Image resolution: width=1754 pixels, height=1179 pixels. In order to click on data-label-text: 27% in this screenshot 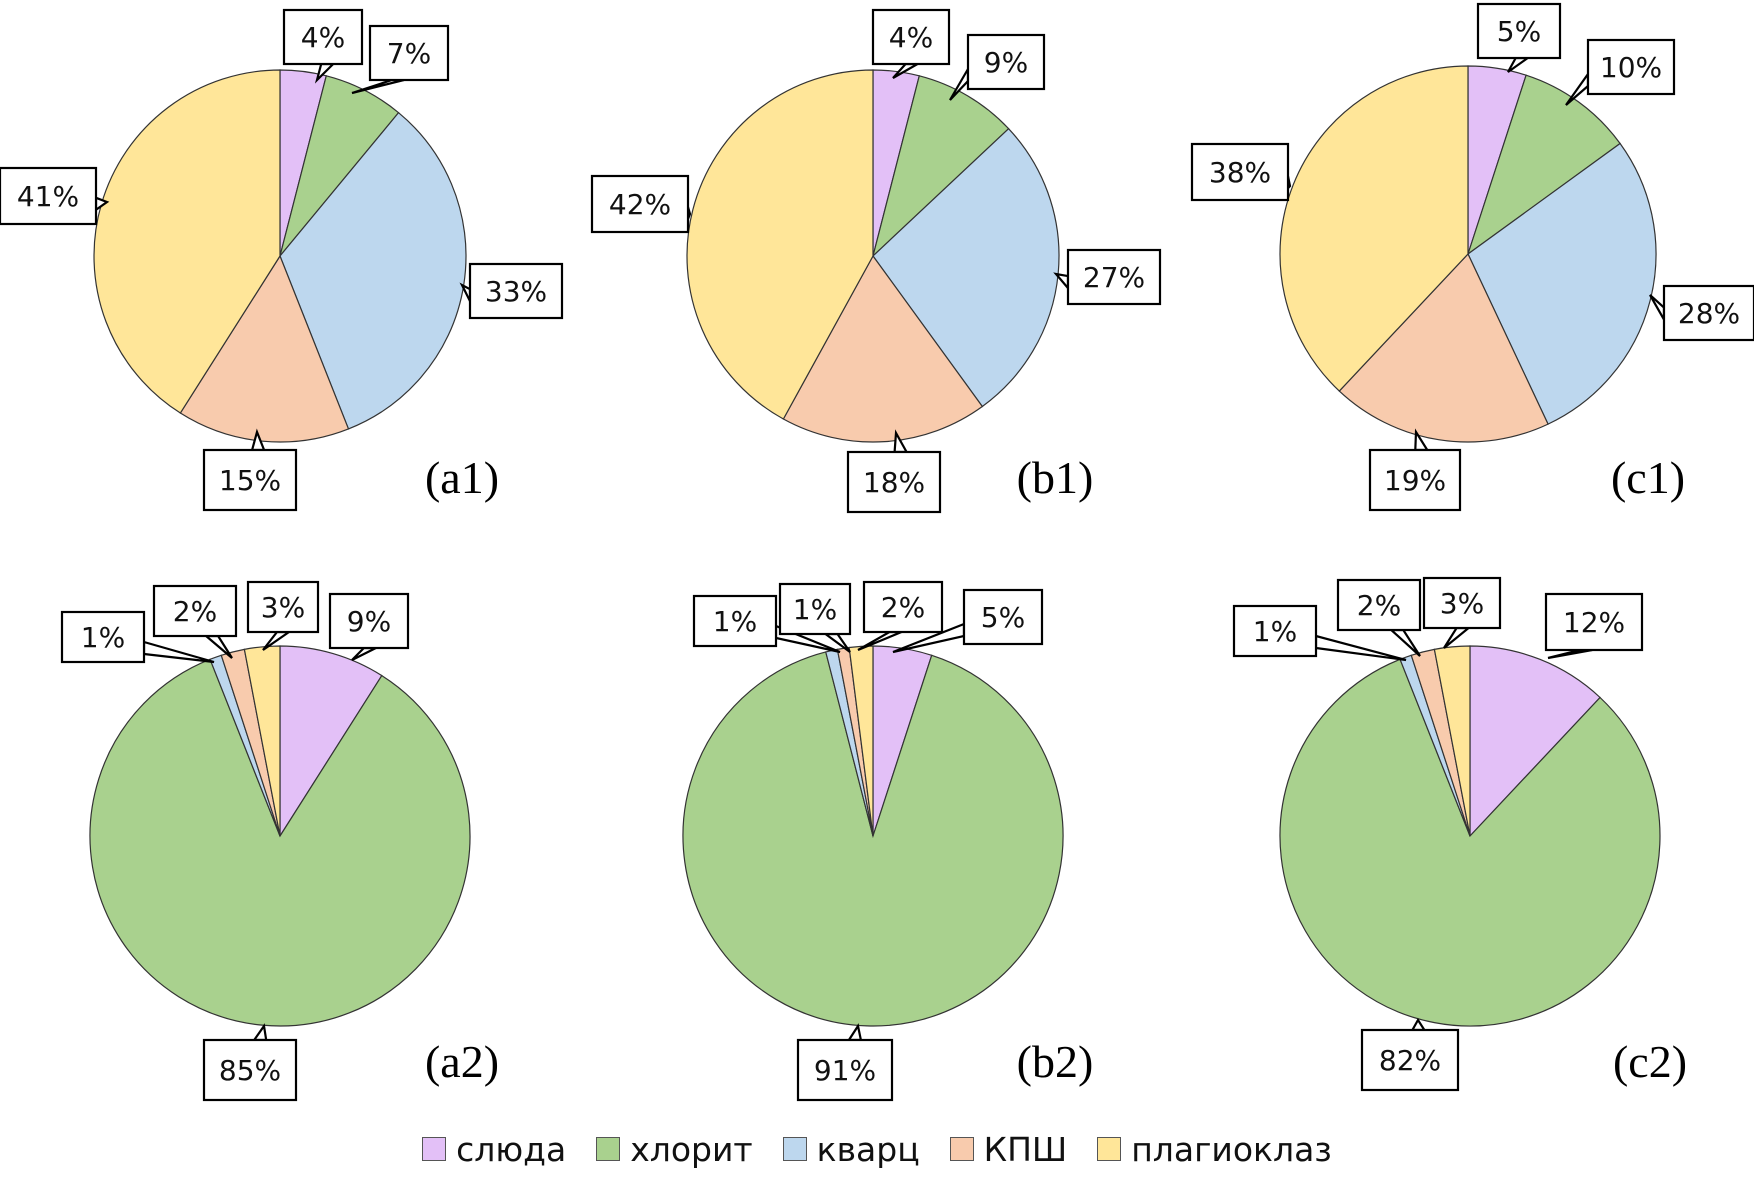, I will do `click(1114, 277)`.